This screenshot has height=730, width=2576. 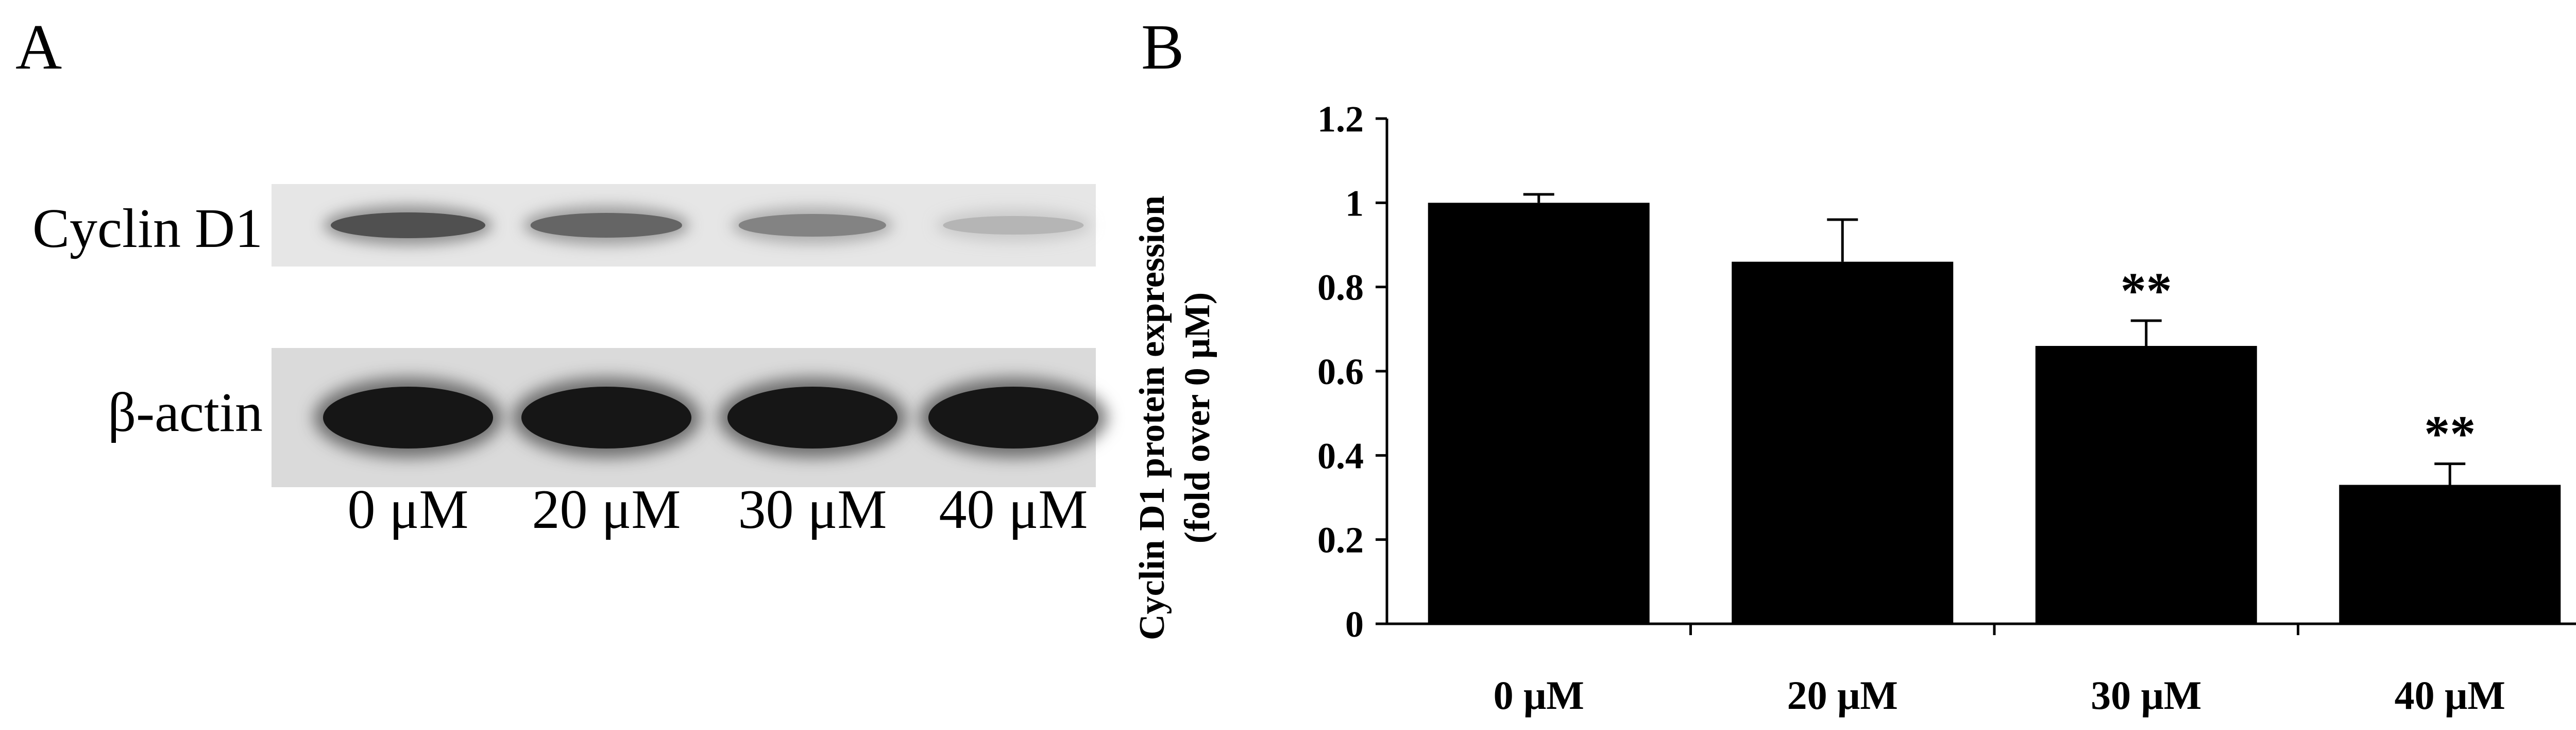 I want to click on blot-strip-beta-actin, so click(x=685, y=417).